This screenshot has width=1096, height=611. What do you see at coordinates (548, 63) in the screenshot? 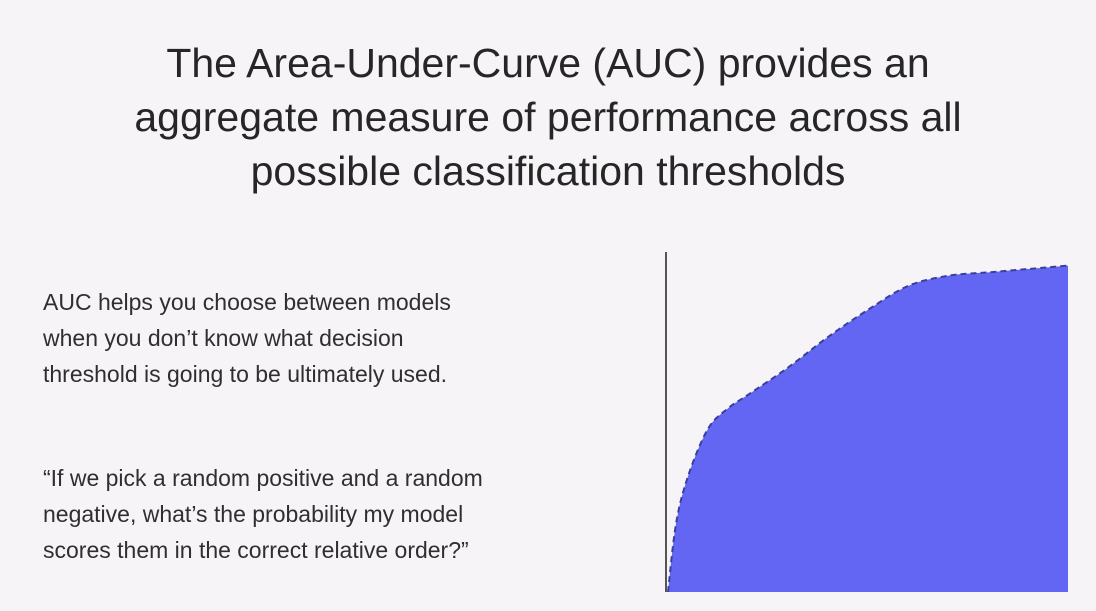
I see `title-line: The Area-Under-Curve (AUC) provides an` at bounding box center [548, 63].